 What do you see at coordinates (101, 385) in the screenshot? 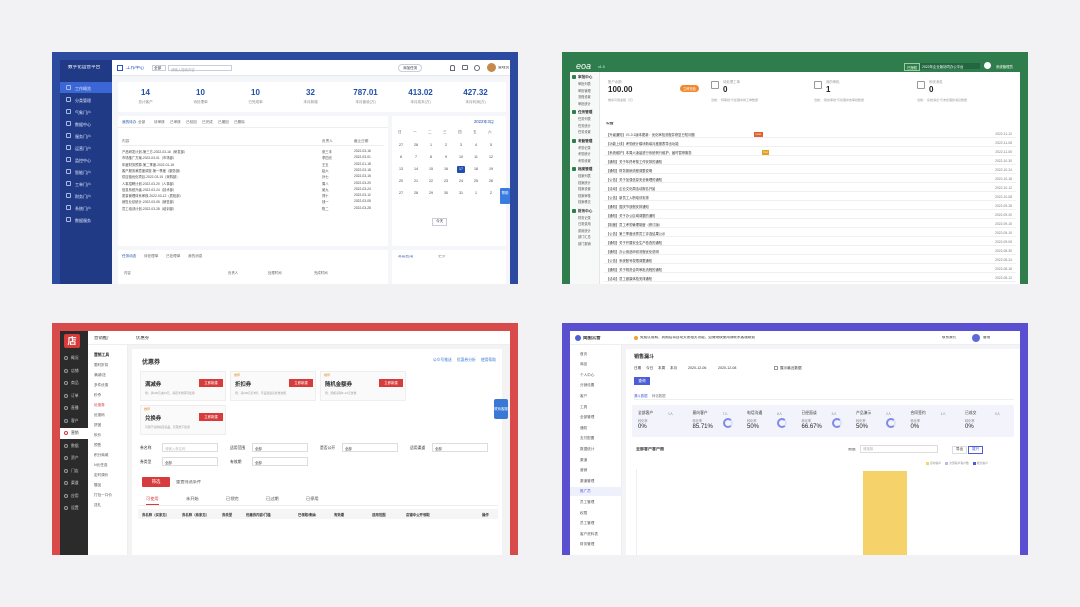
I see `sub-item: 多件优惠` at bounding box center [101, 385].